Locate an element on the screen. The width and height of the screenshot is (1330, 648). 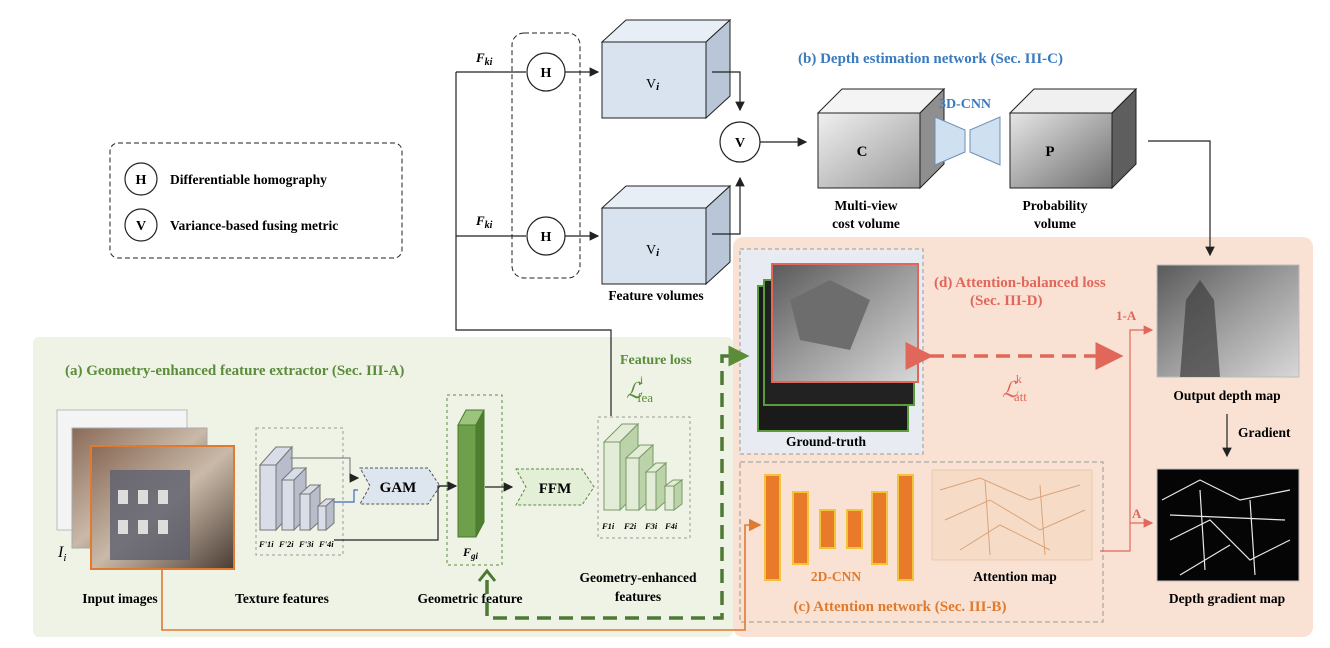
input-image-symbol: Ii is located at coordinates (61, 554).